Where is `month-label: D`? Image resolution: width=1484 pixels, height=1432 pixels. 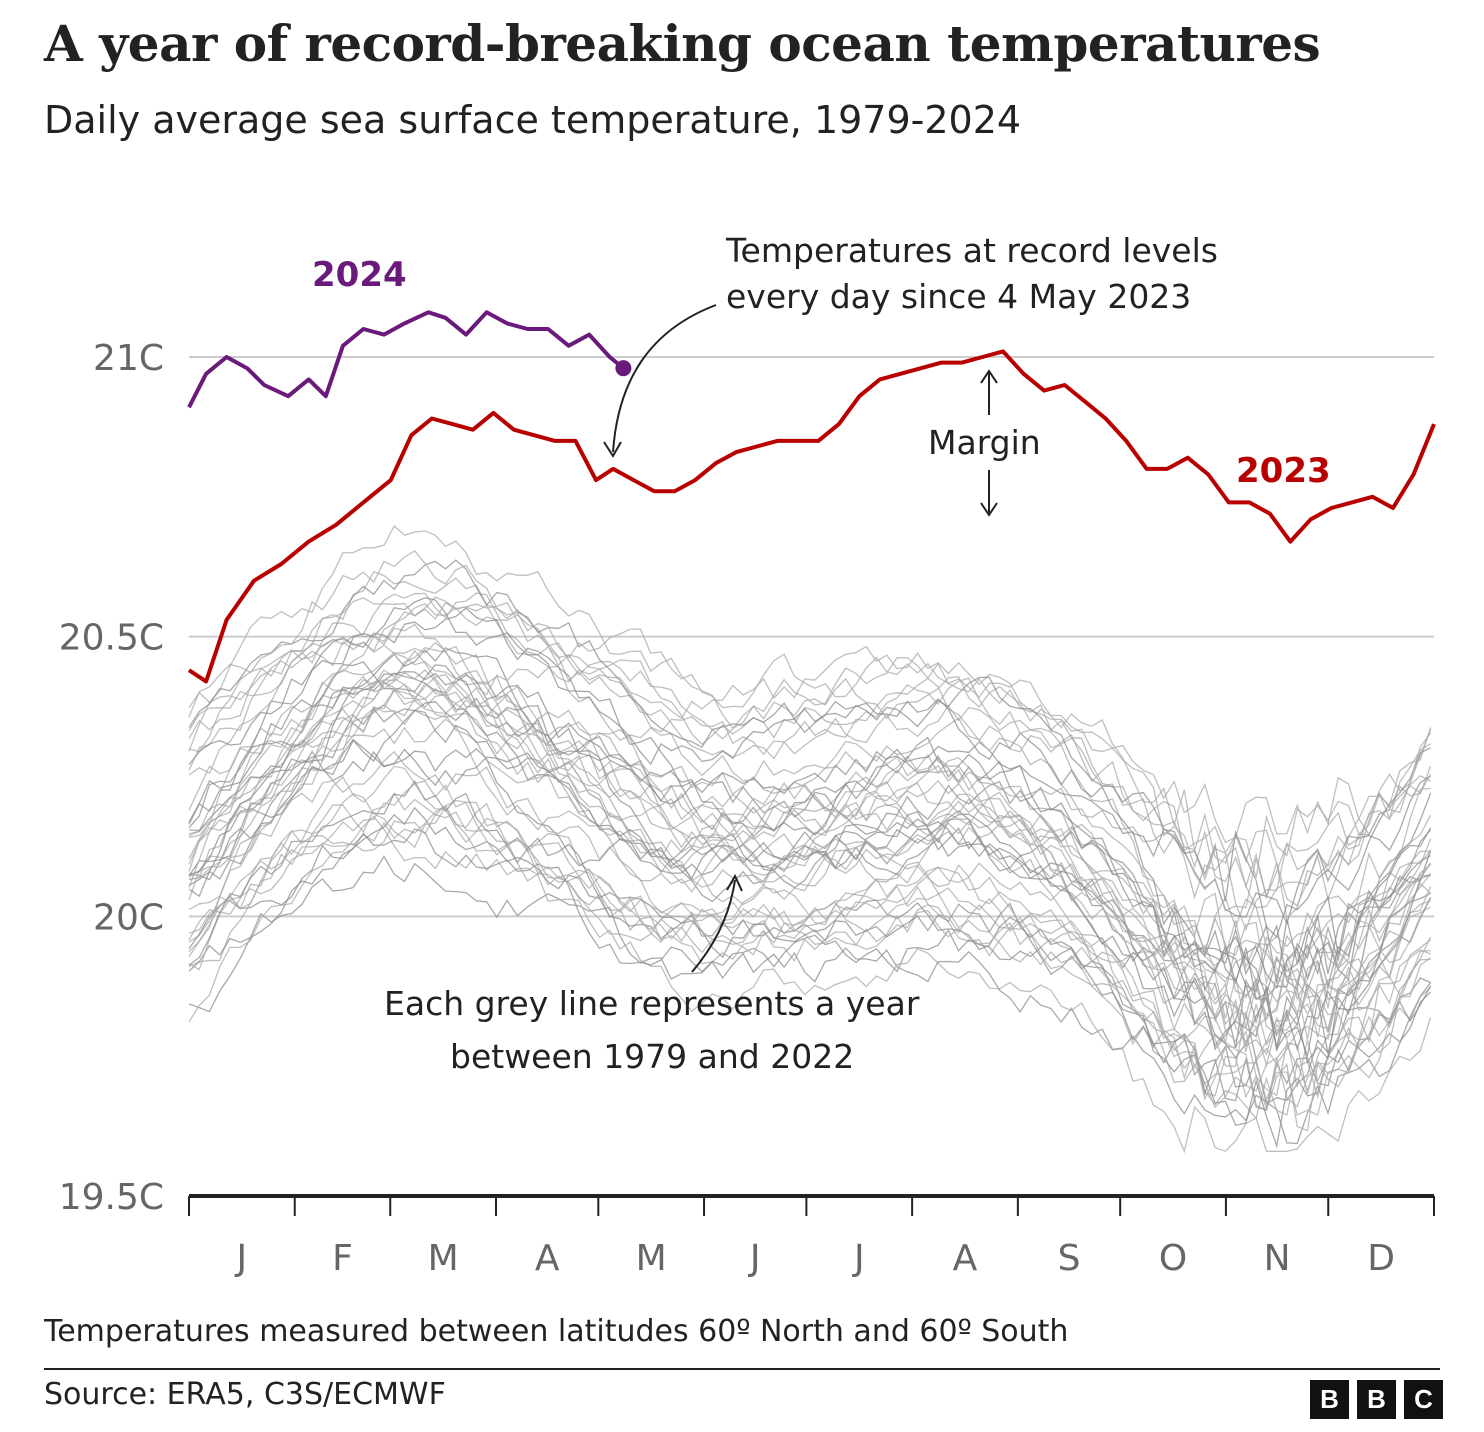 month-label: D is located at coordinates (1381, 1258).